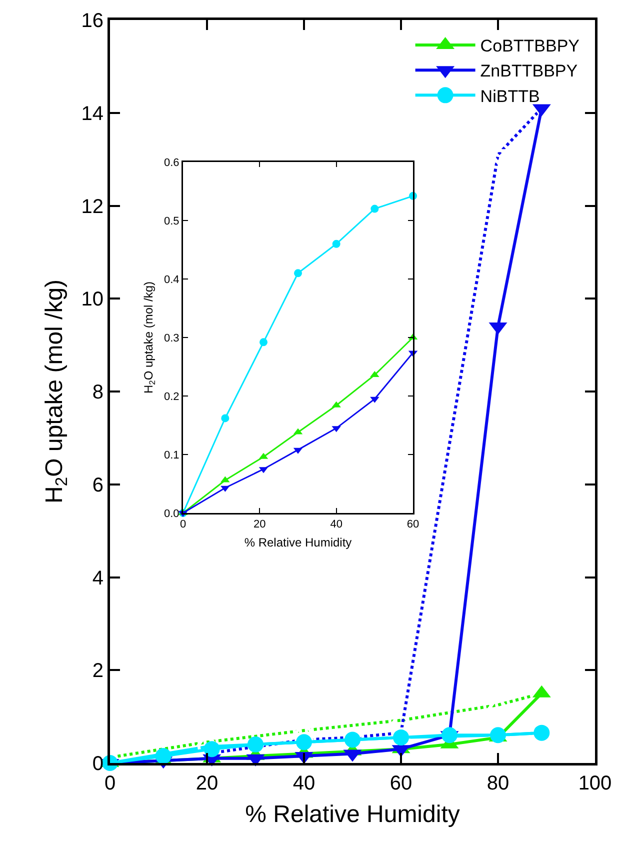  I want to click on y-tick-label: 0.4, so click(172, 280).